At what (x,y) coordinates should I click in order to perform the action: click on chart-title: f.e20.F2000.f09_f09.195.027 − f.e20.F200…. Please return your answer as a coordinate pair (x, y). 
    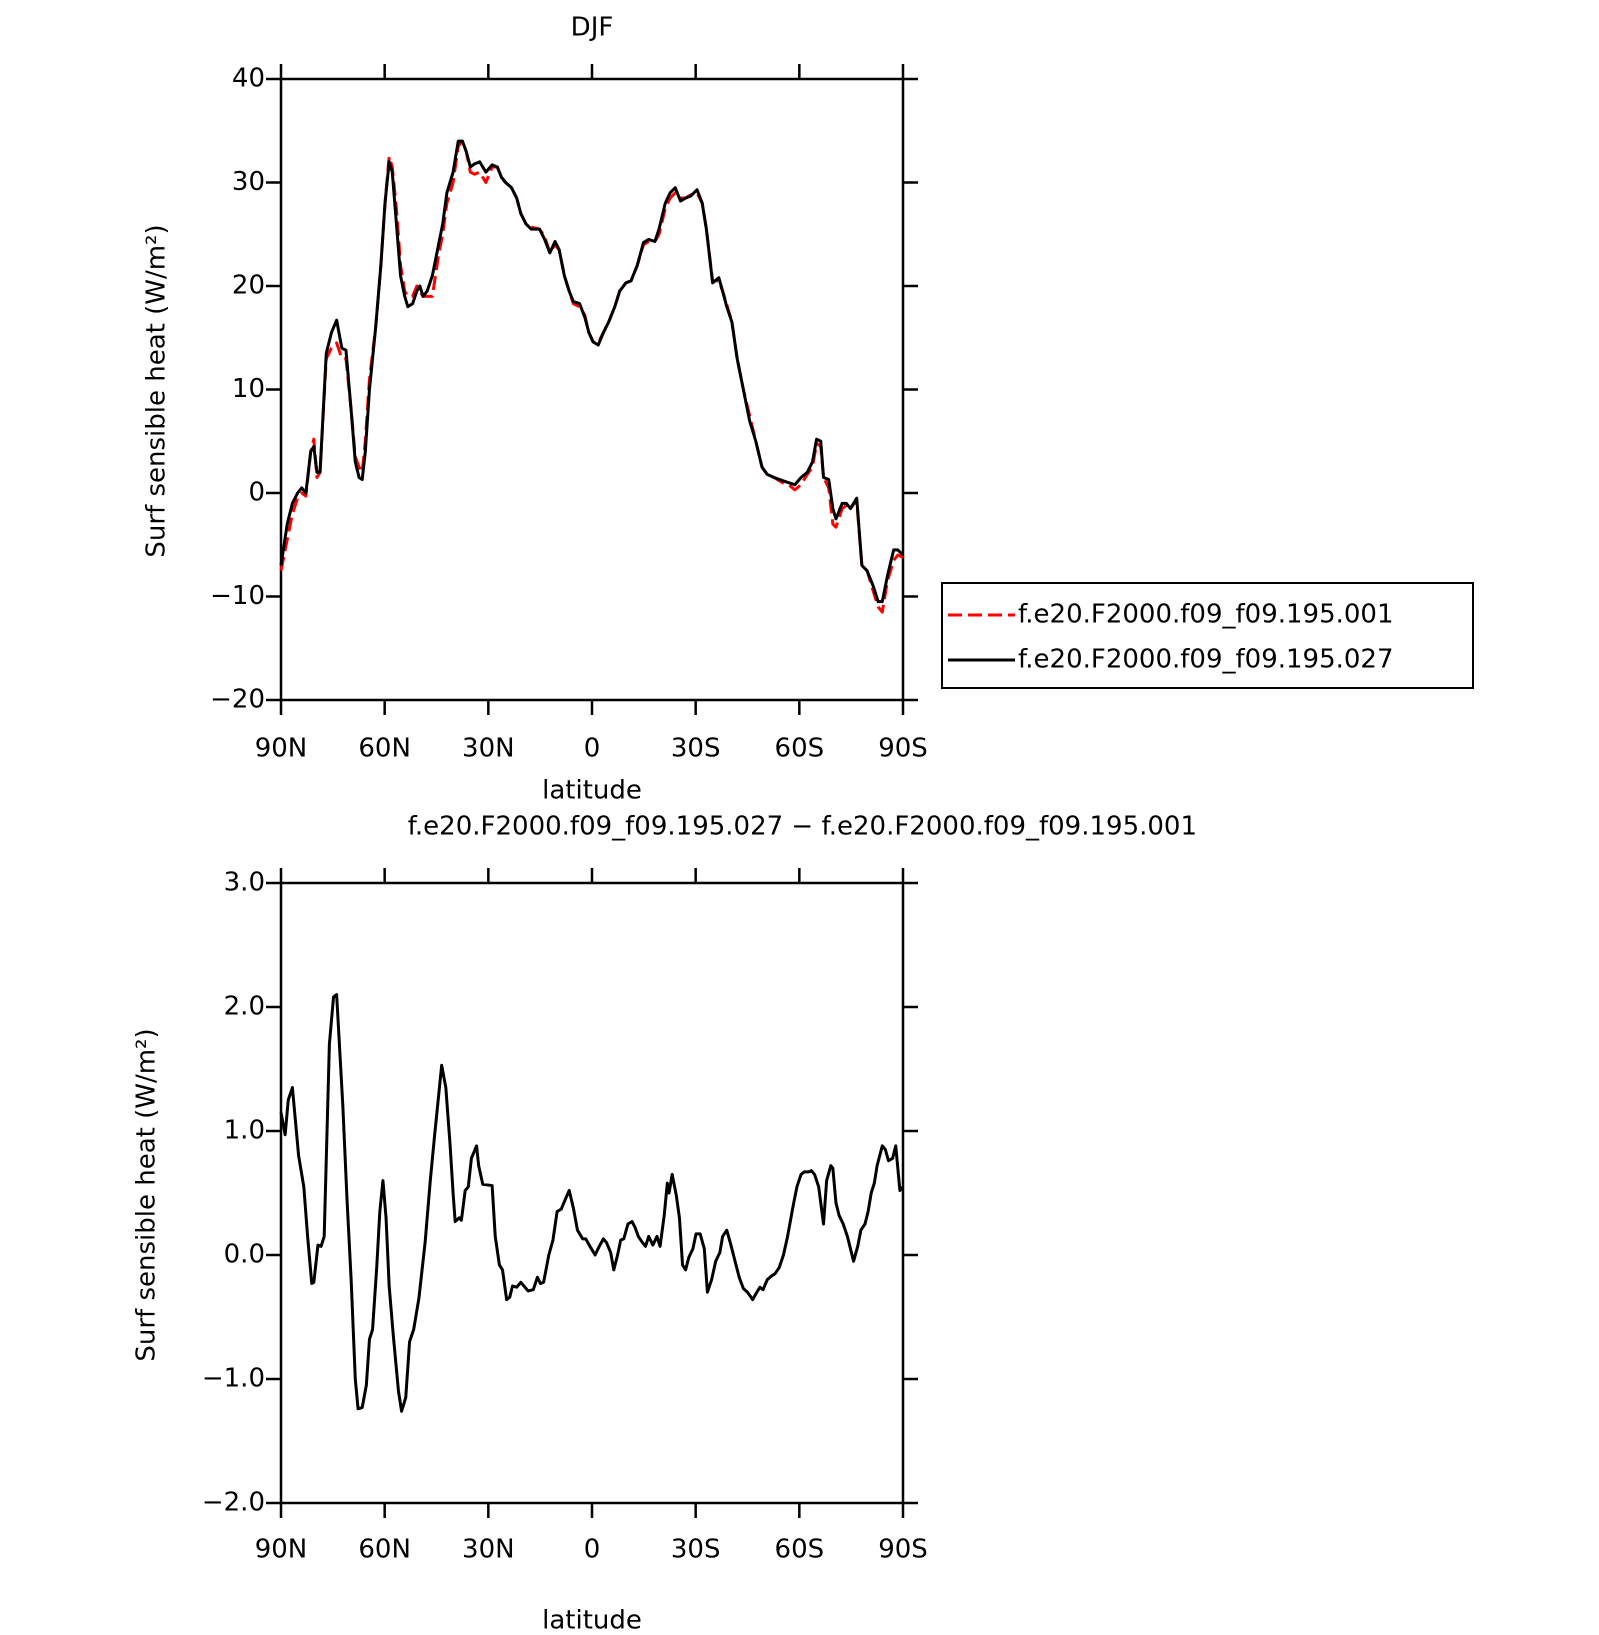
    Looking at the image, I should click on (802, 827).